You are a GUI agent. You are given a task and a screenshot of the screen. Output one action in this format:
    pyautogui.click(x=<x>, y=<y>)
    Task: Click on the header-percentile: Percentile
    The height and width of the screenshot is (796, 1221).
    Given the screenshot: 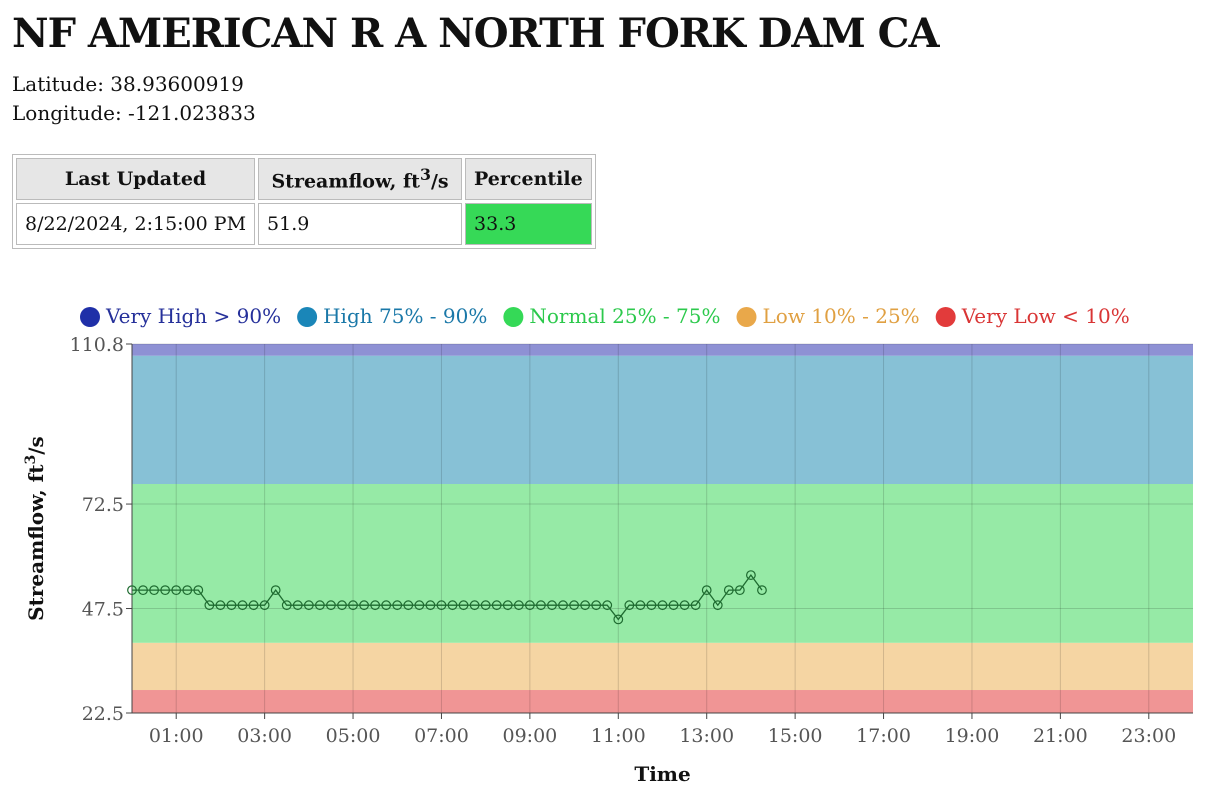 What is the action you would take?
    pyautogui.click(x=528, y=179)
    